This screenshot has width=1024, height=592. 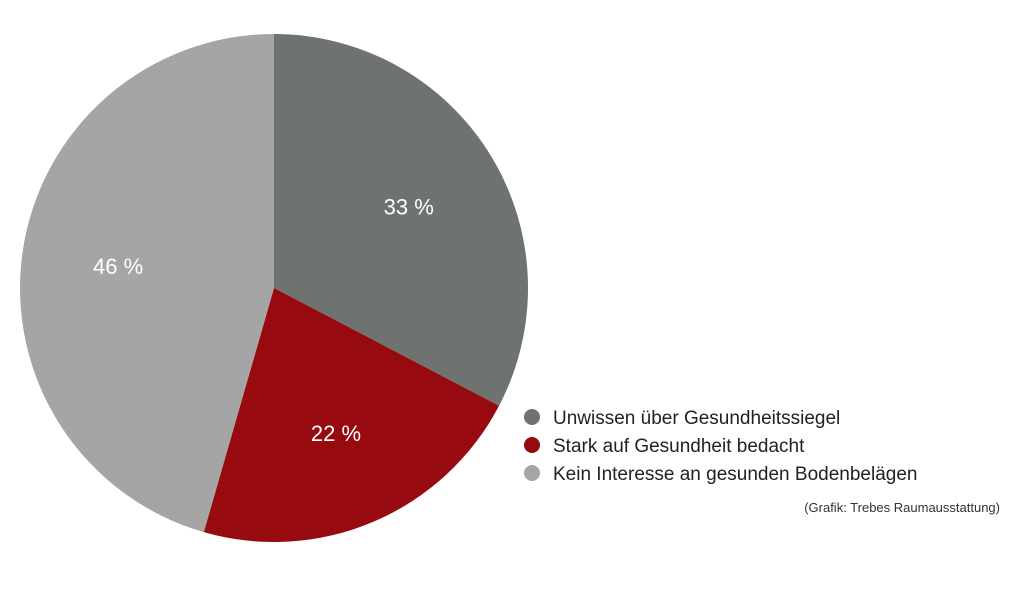 What do you see at coordinates (409, 206) in the screenshot?
I see `pie-slice-label: 33 %` at bounding box center [409, 206].